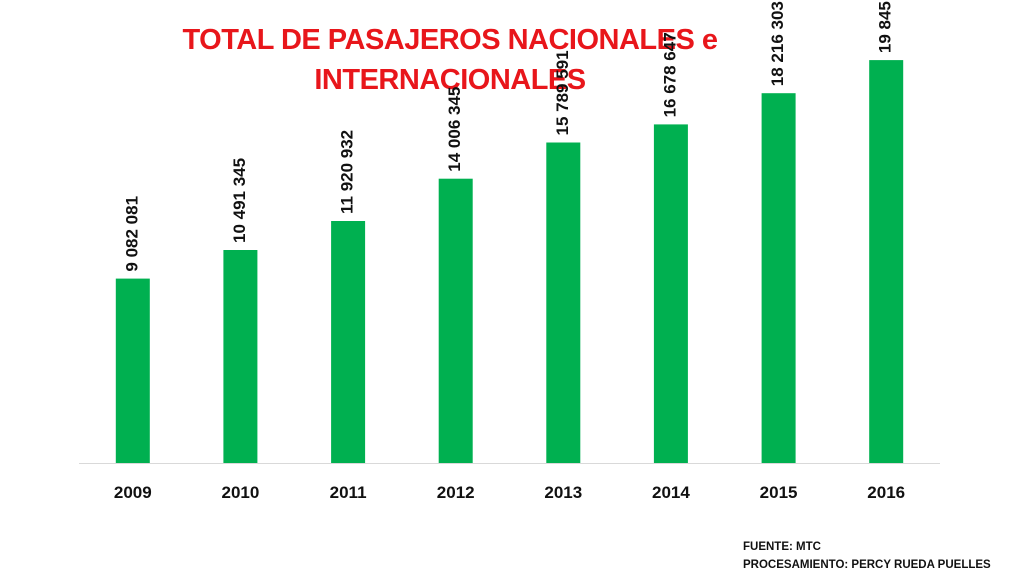  I want to click on x-tick-2011: 2011, so click(348, 492).